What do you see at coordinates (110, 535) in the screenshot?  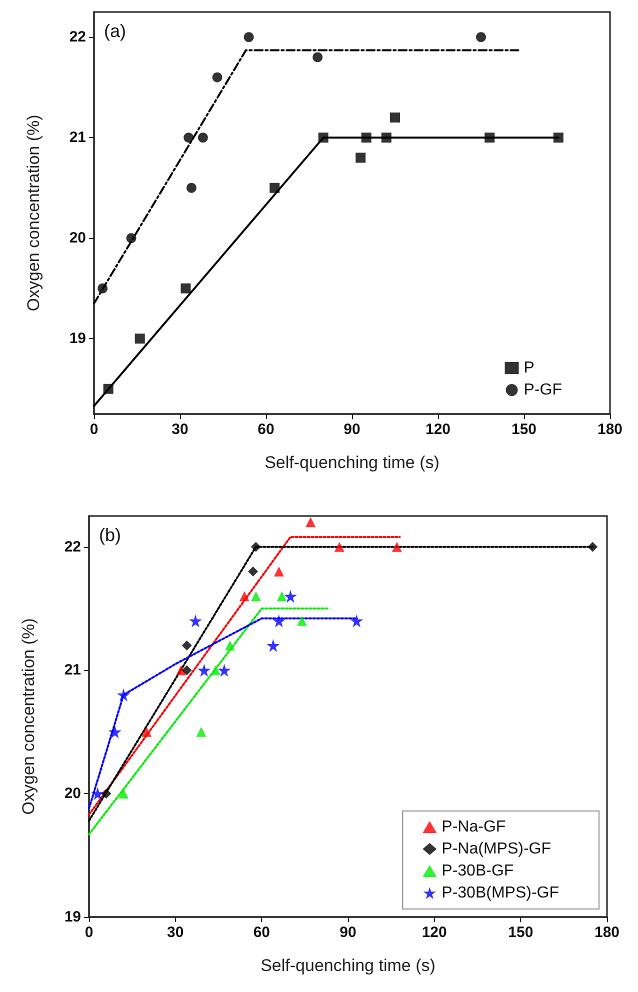 I see `annotation: (b)` at bounding box center [110, 535].